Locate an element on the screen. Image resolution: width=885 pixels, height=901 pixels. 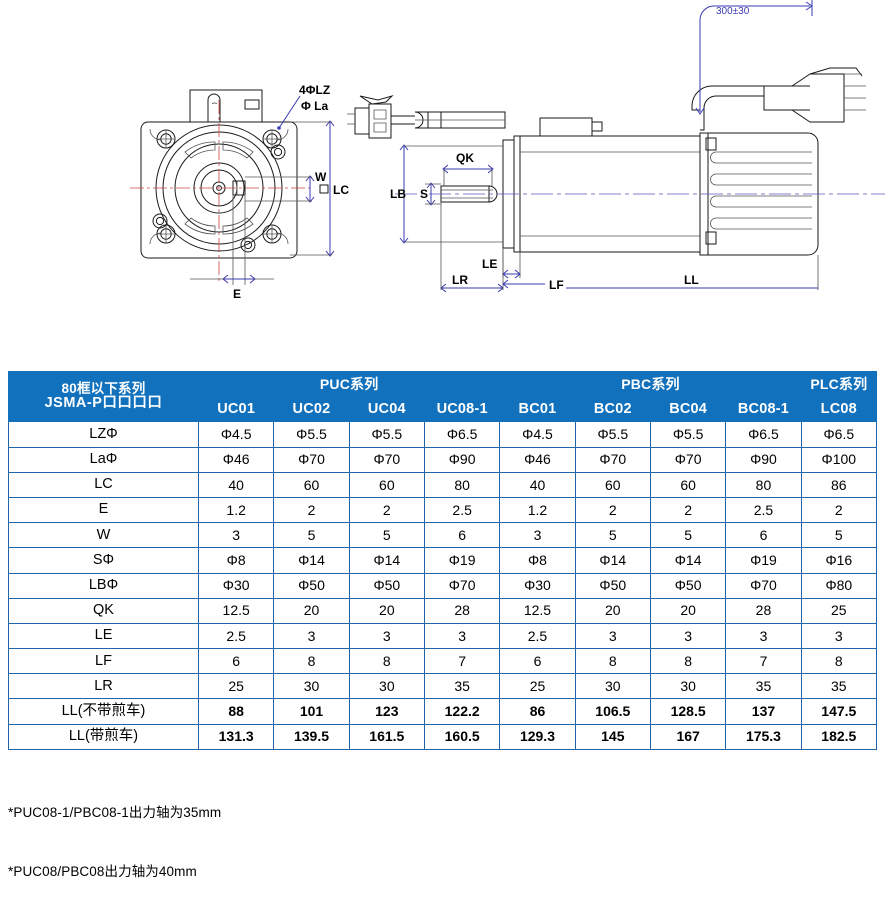
label-w: W is located at coordinates (321, 177).